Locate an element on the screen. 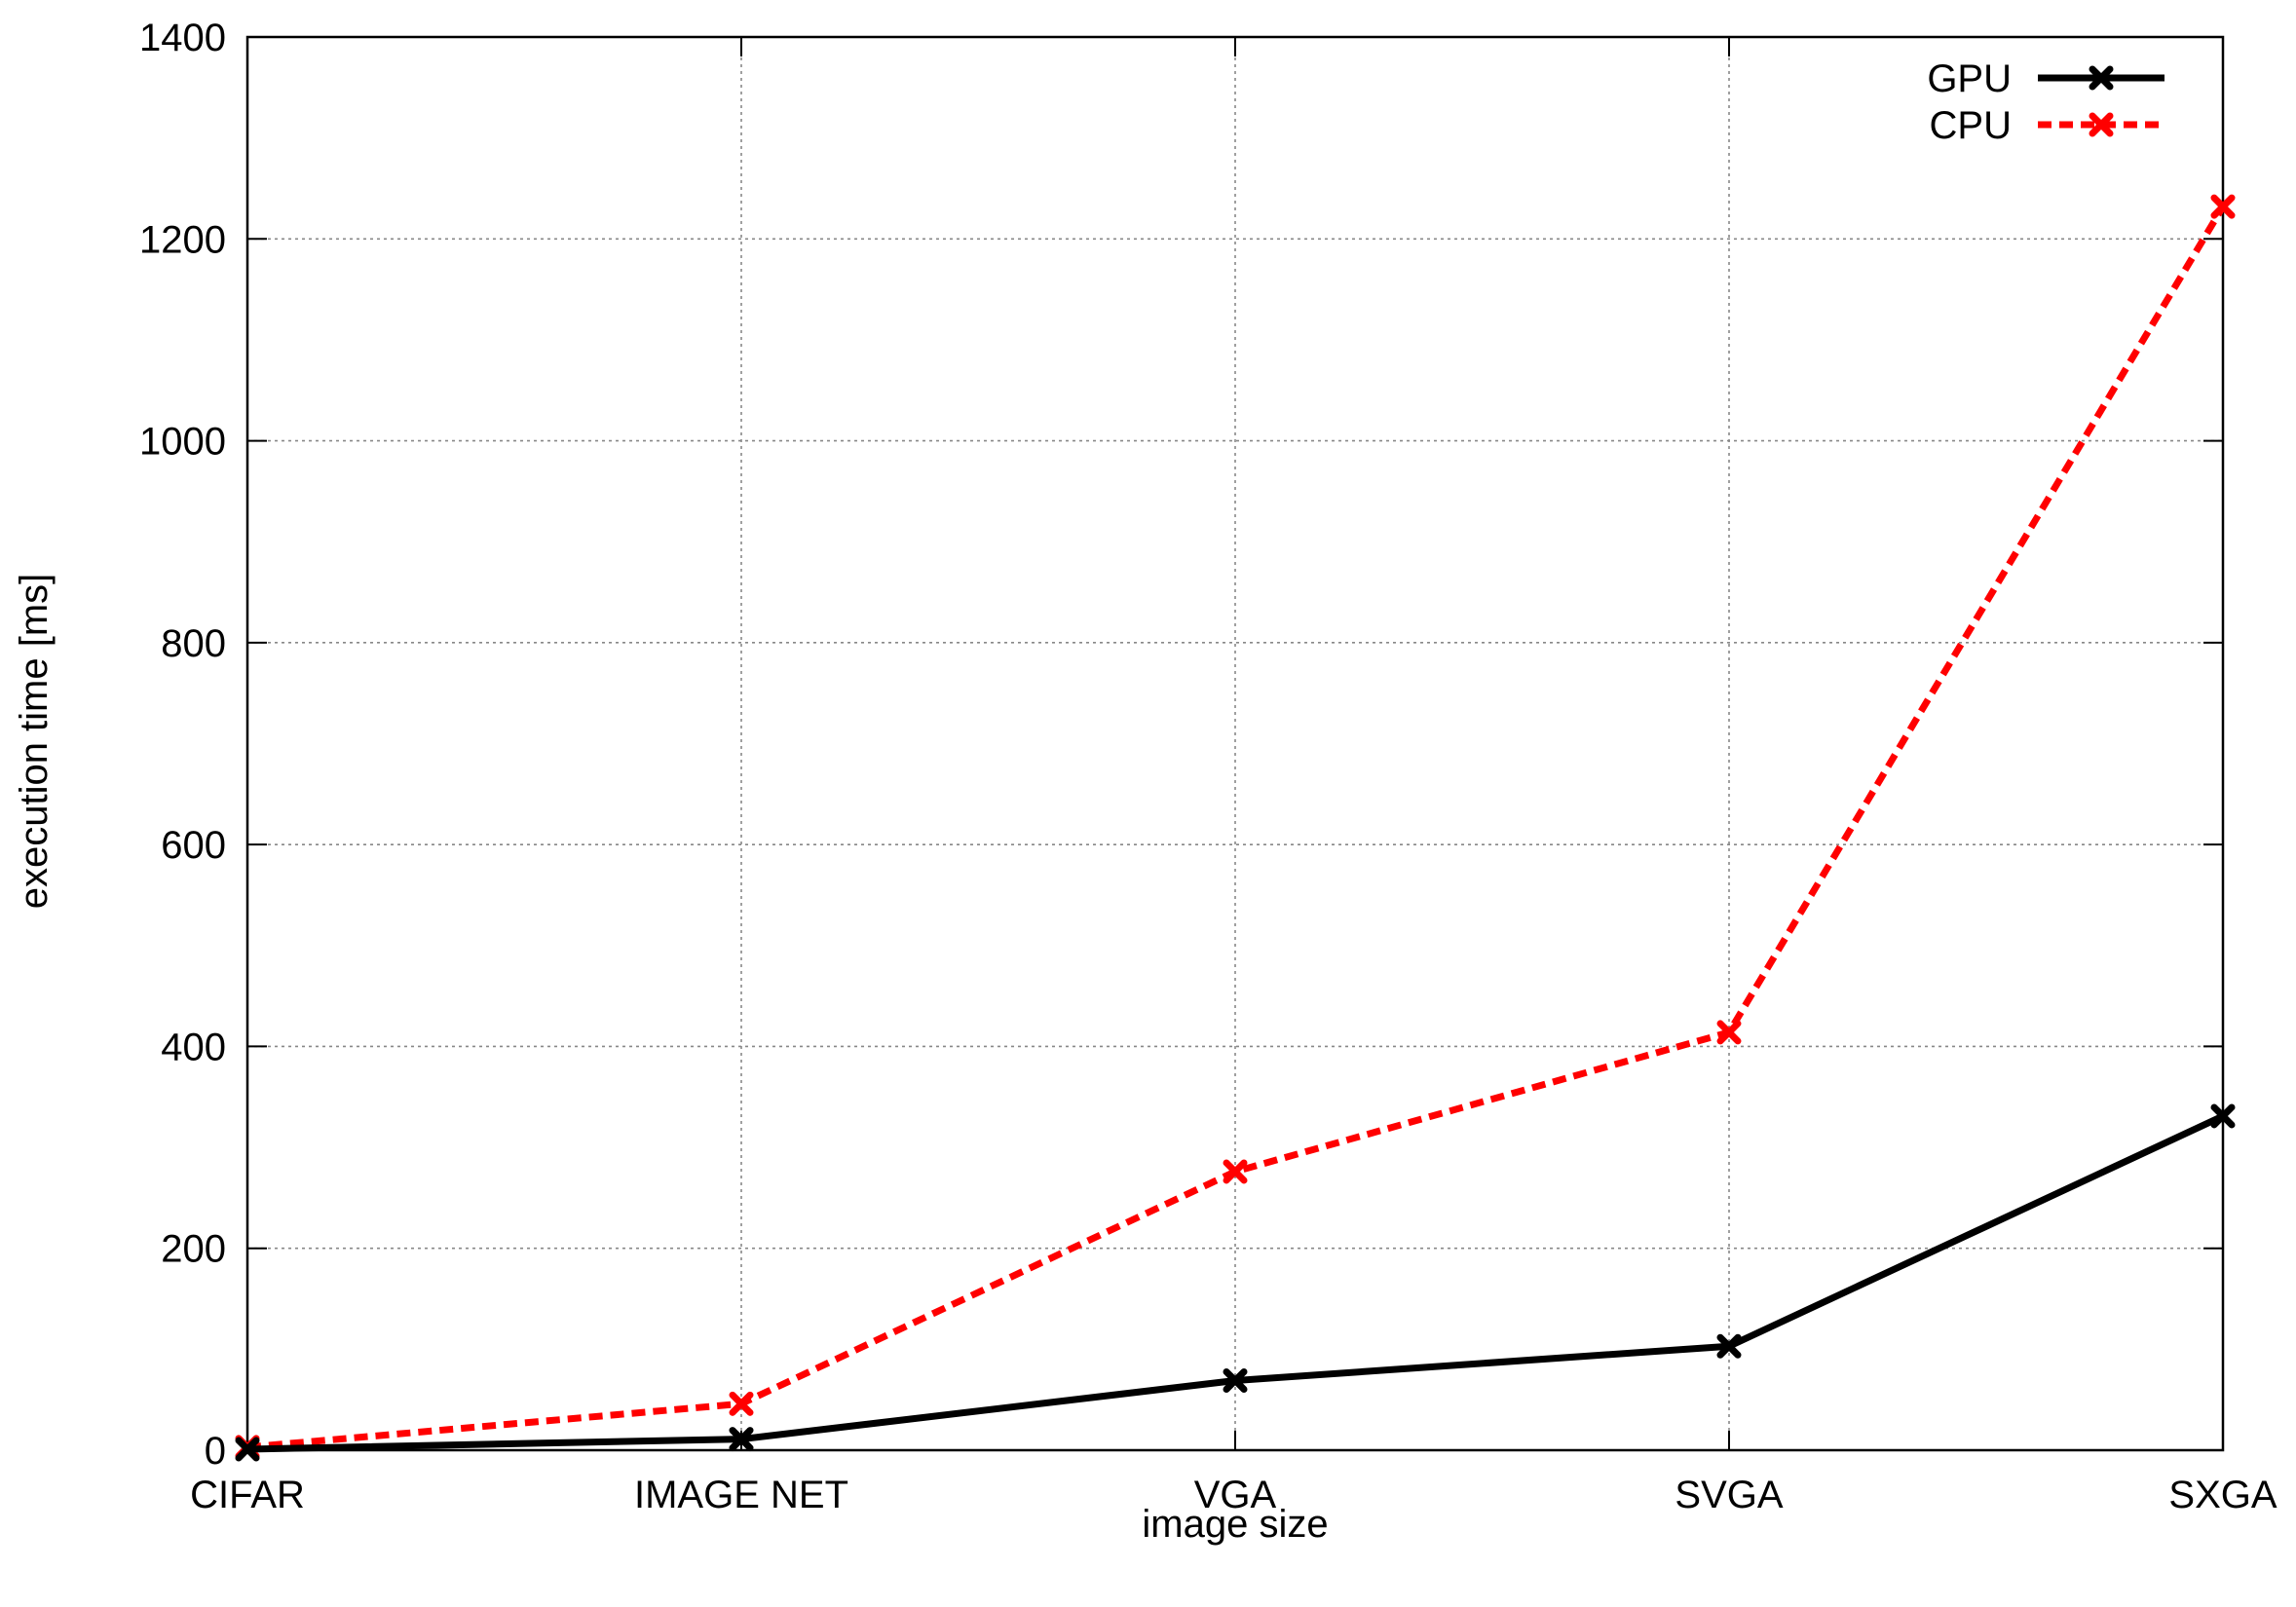 The height and width of the screenshot is (1607, 2296). legend-entry-gpu: GPU is located at coordinates (2045, 79).